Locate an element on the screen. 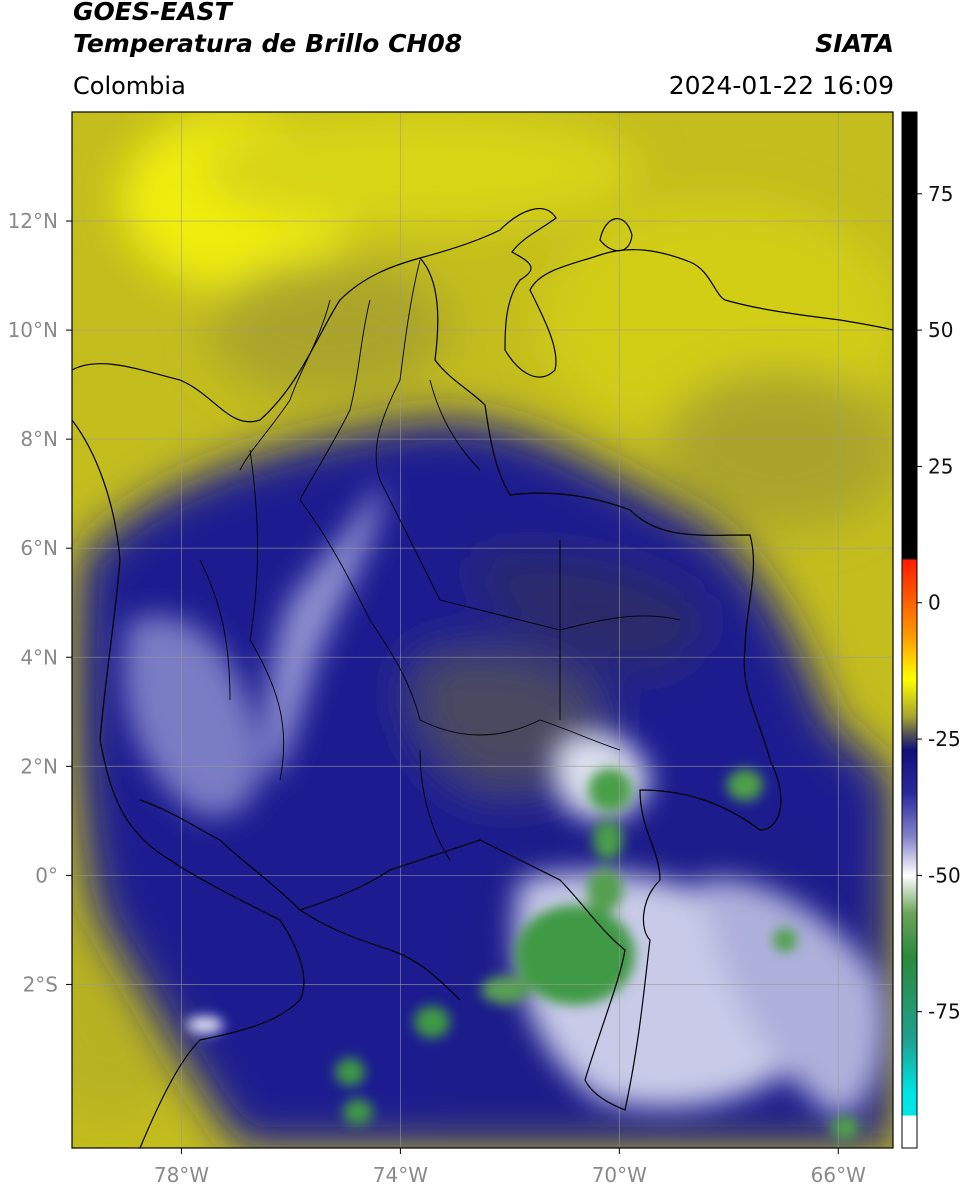  pacific-coastline is located at coordinates (188, 783).